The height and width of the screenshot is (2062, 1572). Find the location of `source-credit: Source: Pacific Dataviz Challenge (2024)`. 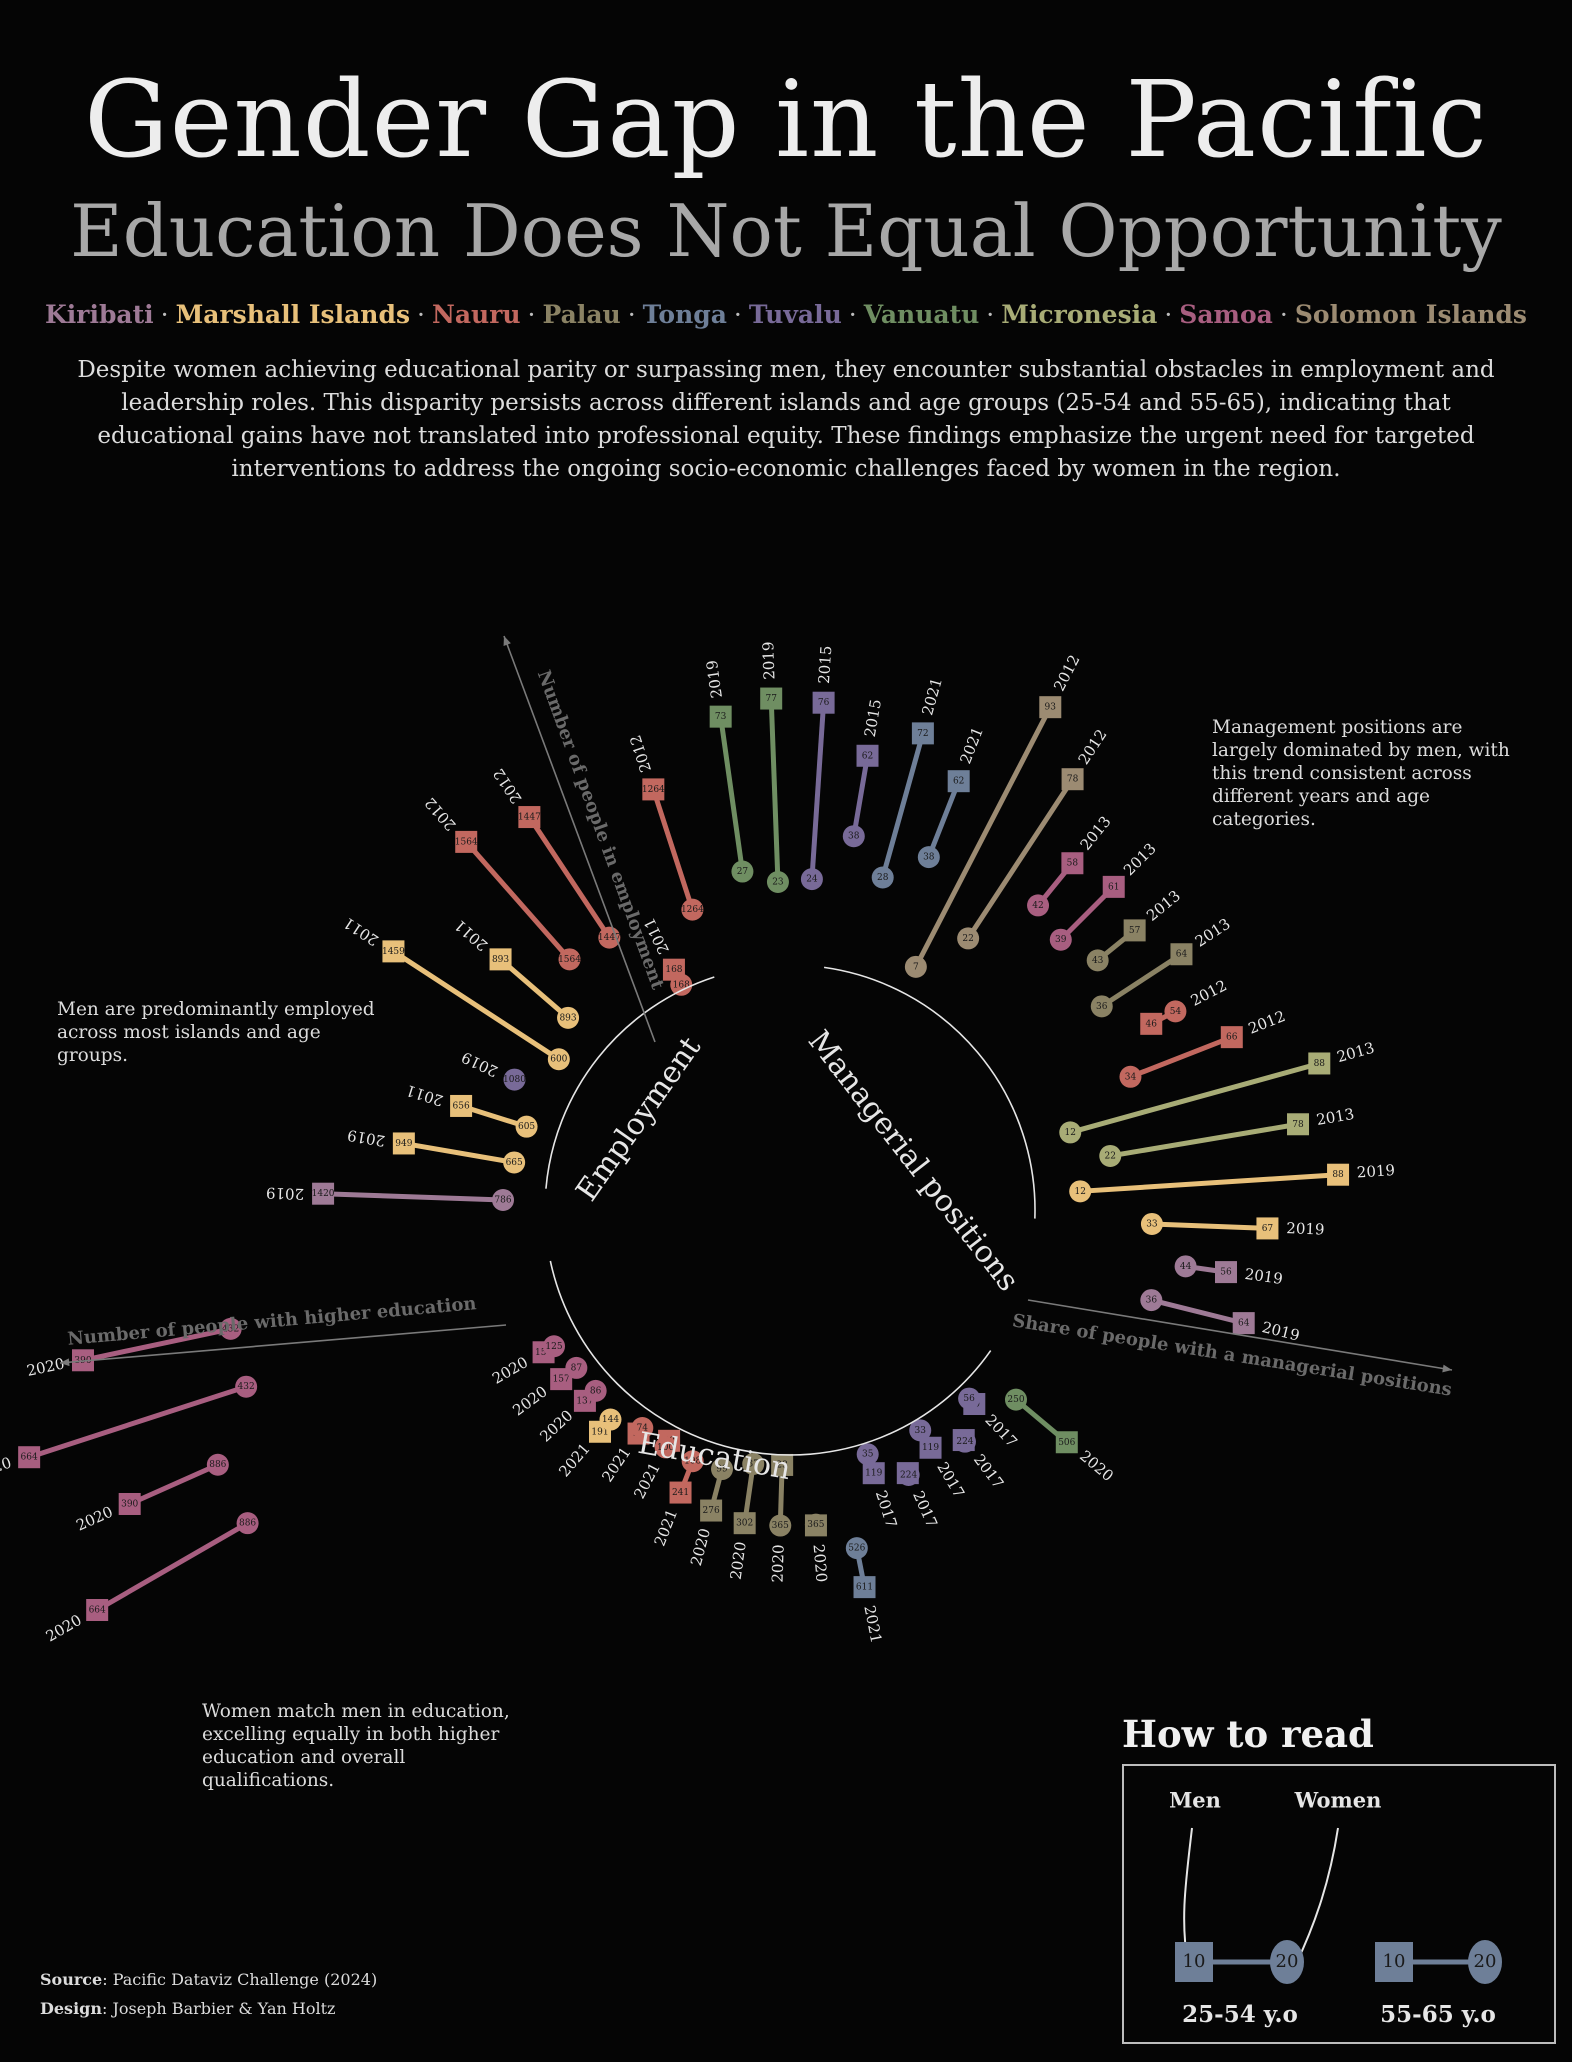

source-credit: Source: Pacific Dataviz Challenge (2024) is located at coordinates (208, 1979).